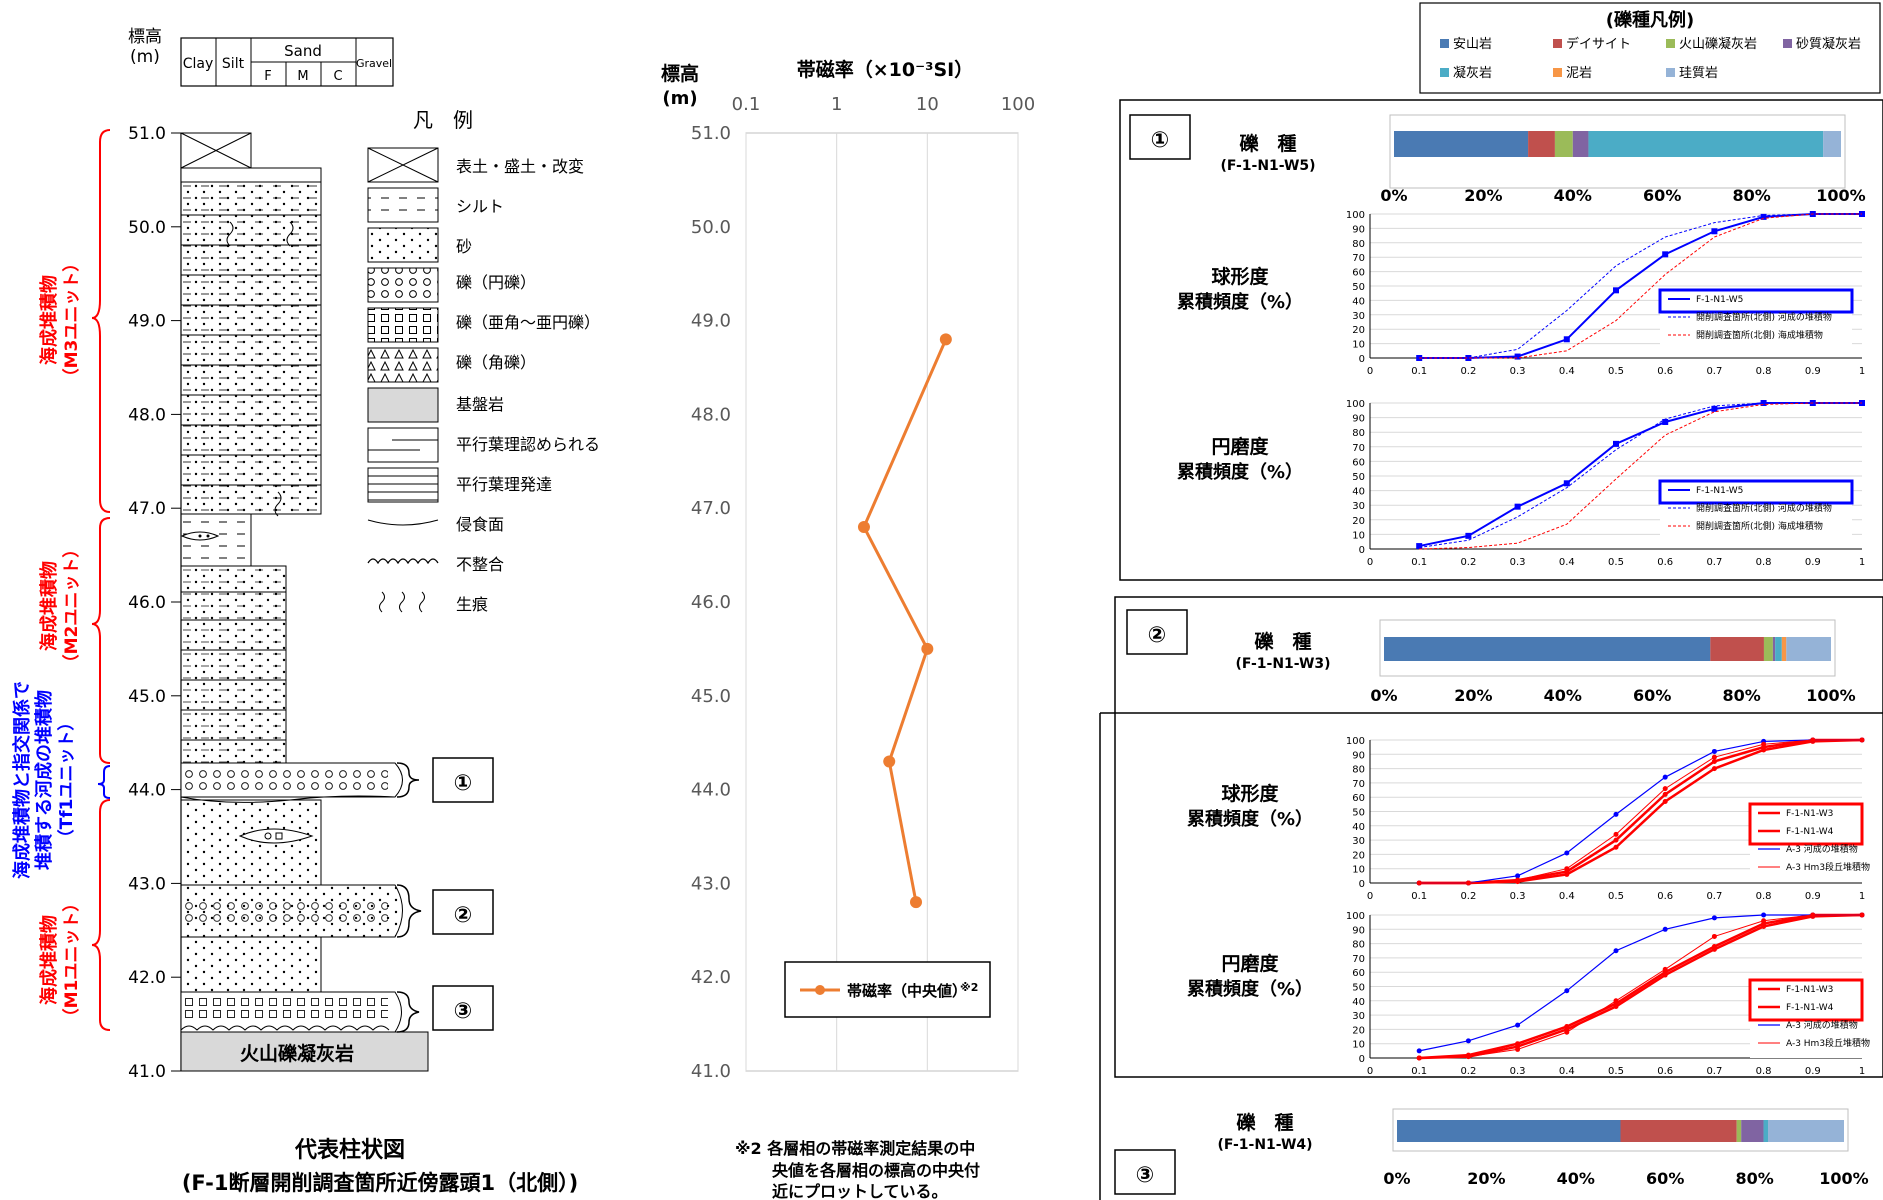  What do you see at coordinates (1822, 1025) in the screenshot?
I see `cum-legend-label: A-3 河成の堆積物` at bounding box center [1822, 1025].